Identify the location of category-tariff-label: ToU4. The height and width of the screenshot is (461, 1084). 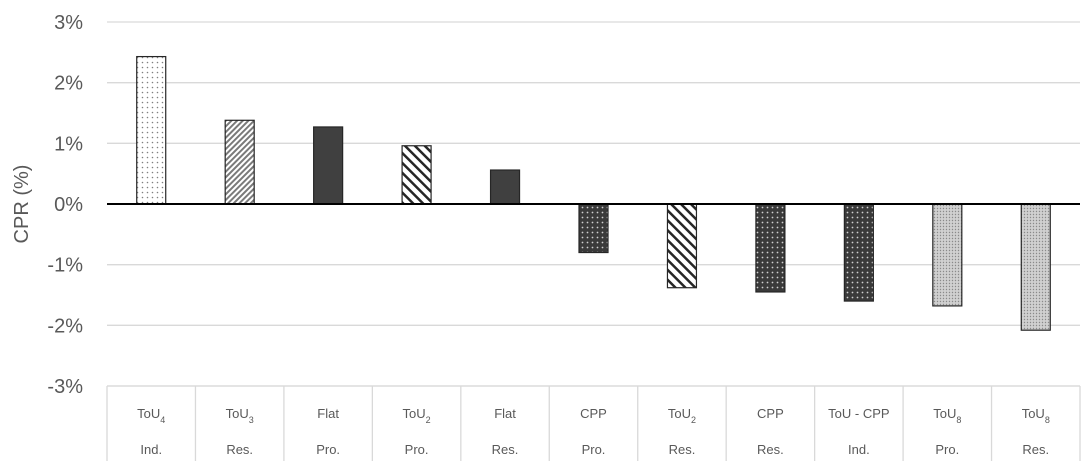
(151, 415).